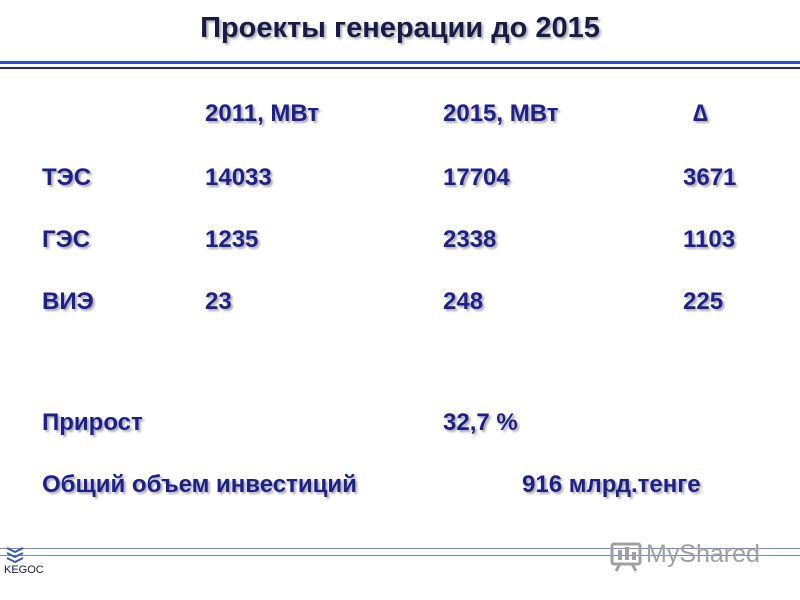 The width and height of the screenshot is (800, 600). What do you see at coordinates (463, 301) in the screenshot?
I see `cell-vie-2015: 248` at bounding box center [463, 301].